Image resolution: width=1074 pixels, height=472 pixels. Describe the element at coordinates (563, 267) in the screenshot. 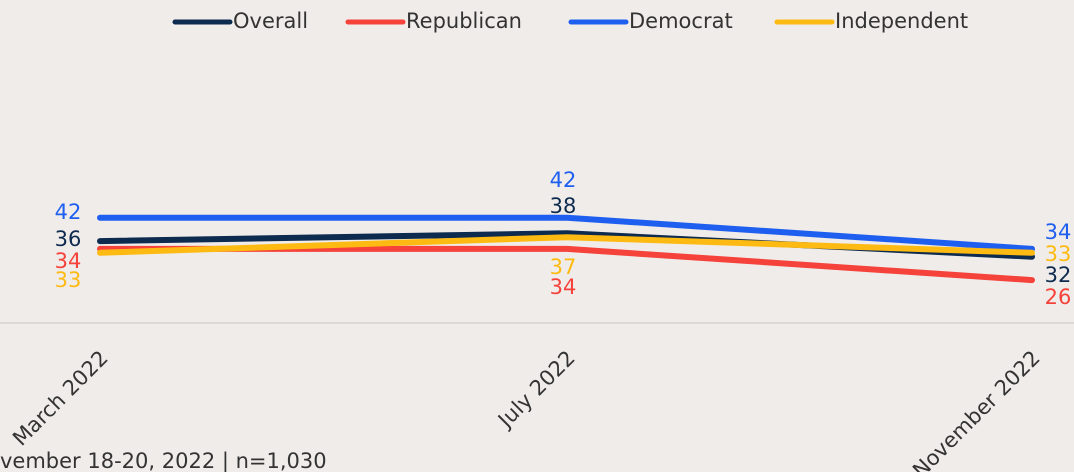

I see `value-label: 37` at that location.